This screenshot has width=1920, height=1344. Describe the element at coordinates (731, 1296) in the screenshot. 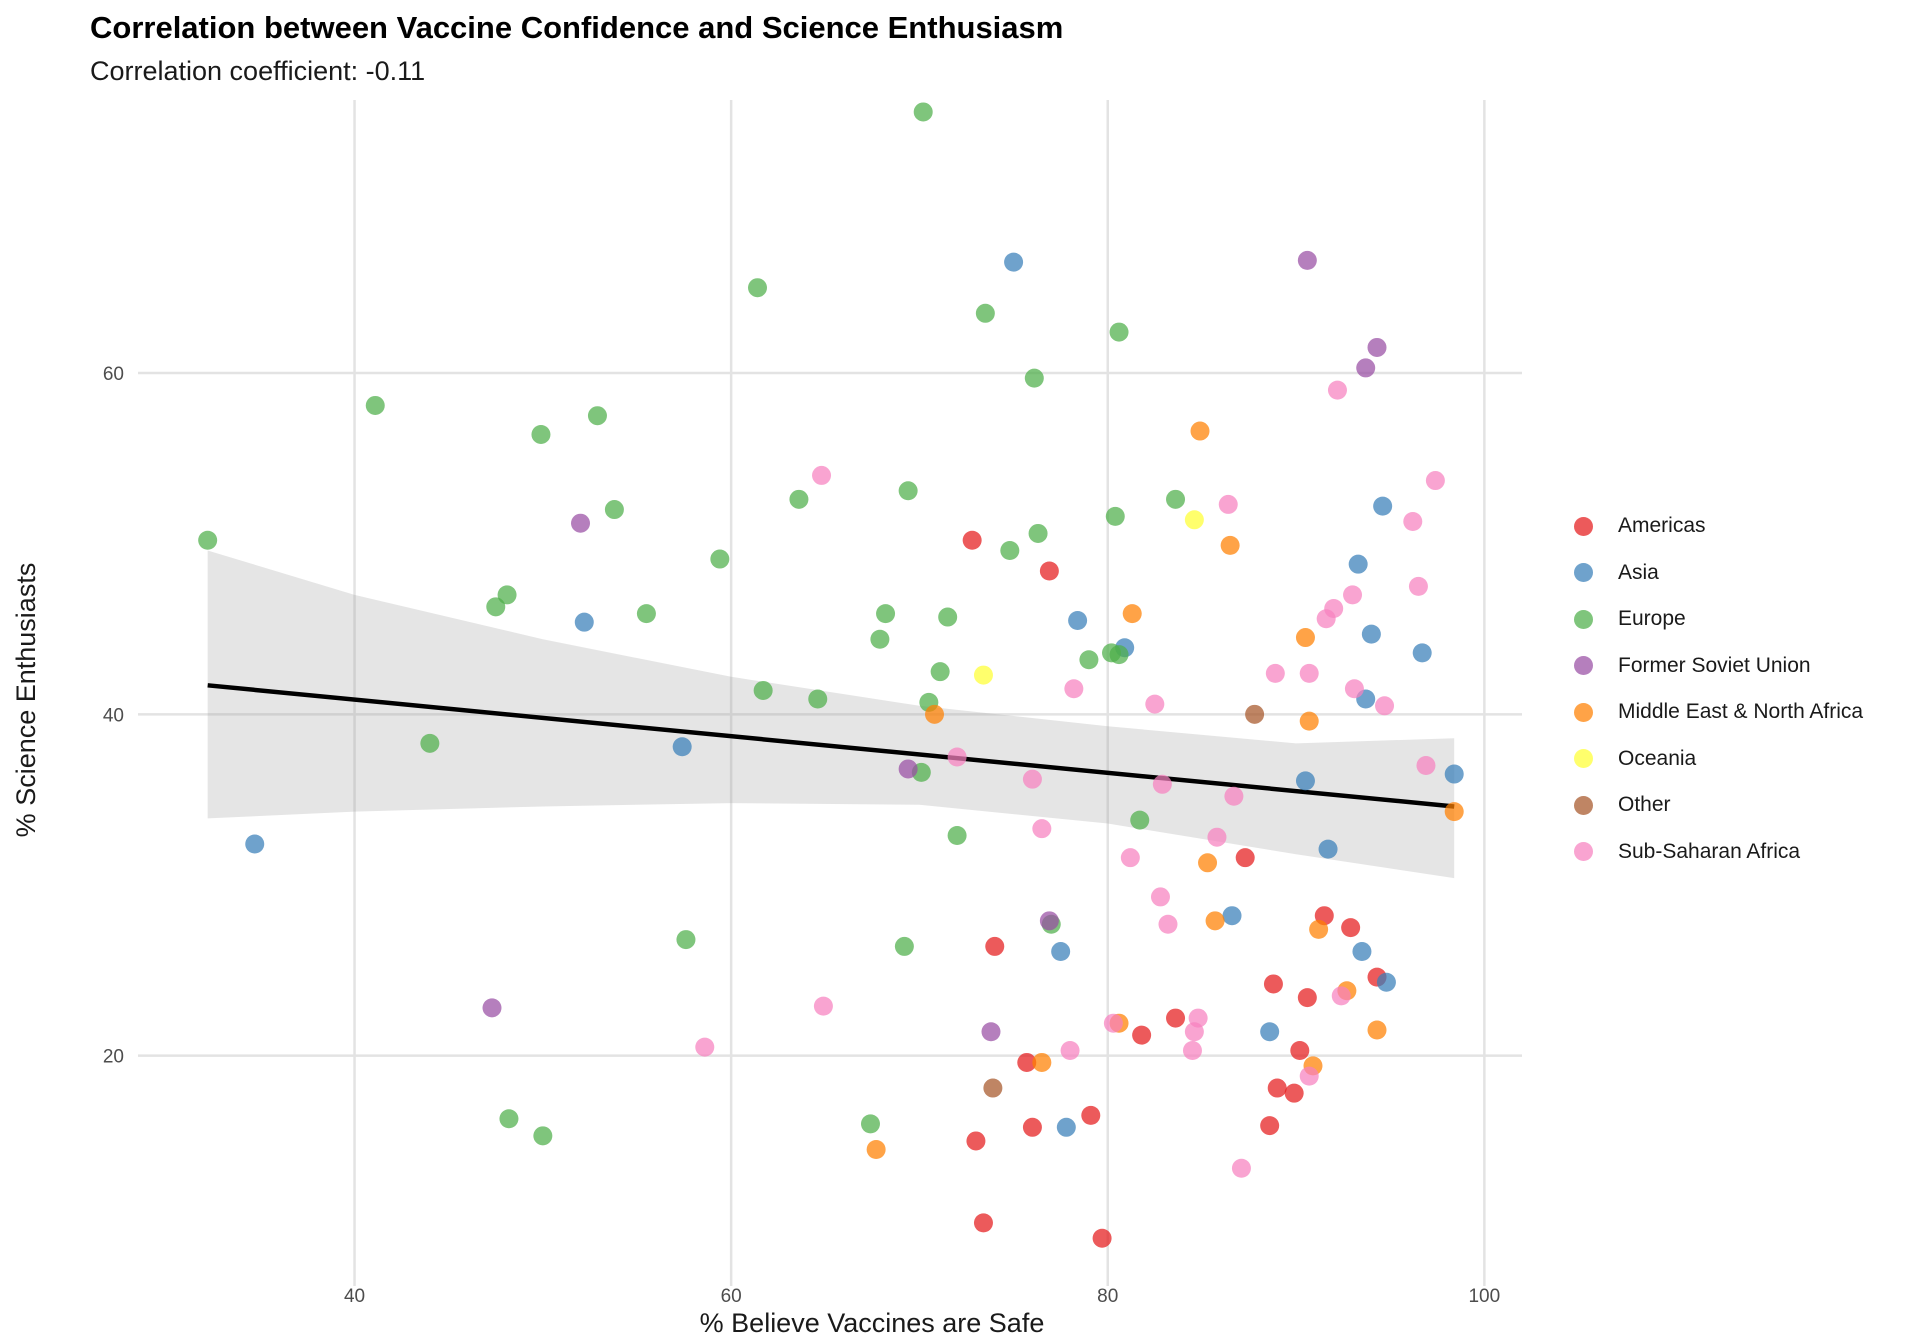

I see `x-tick-label: 60` at that location.